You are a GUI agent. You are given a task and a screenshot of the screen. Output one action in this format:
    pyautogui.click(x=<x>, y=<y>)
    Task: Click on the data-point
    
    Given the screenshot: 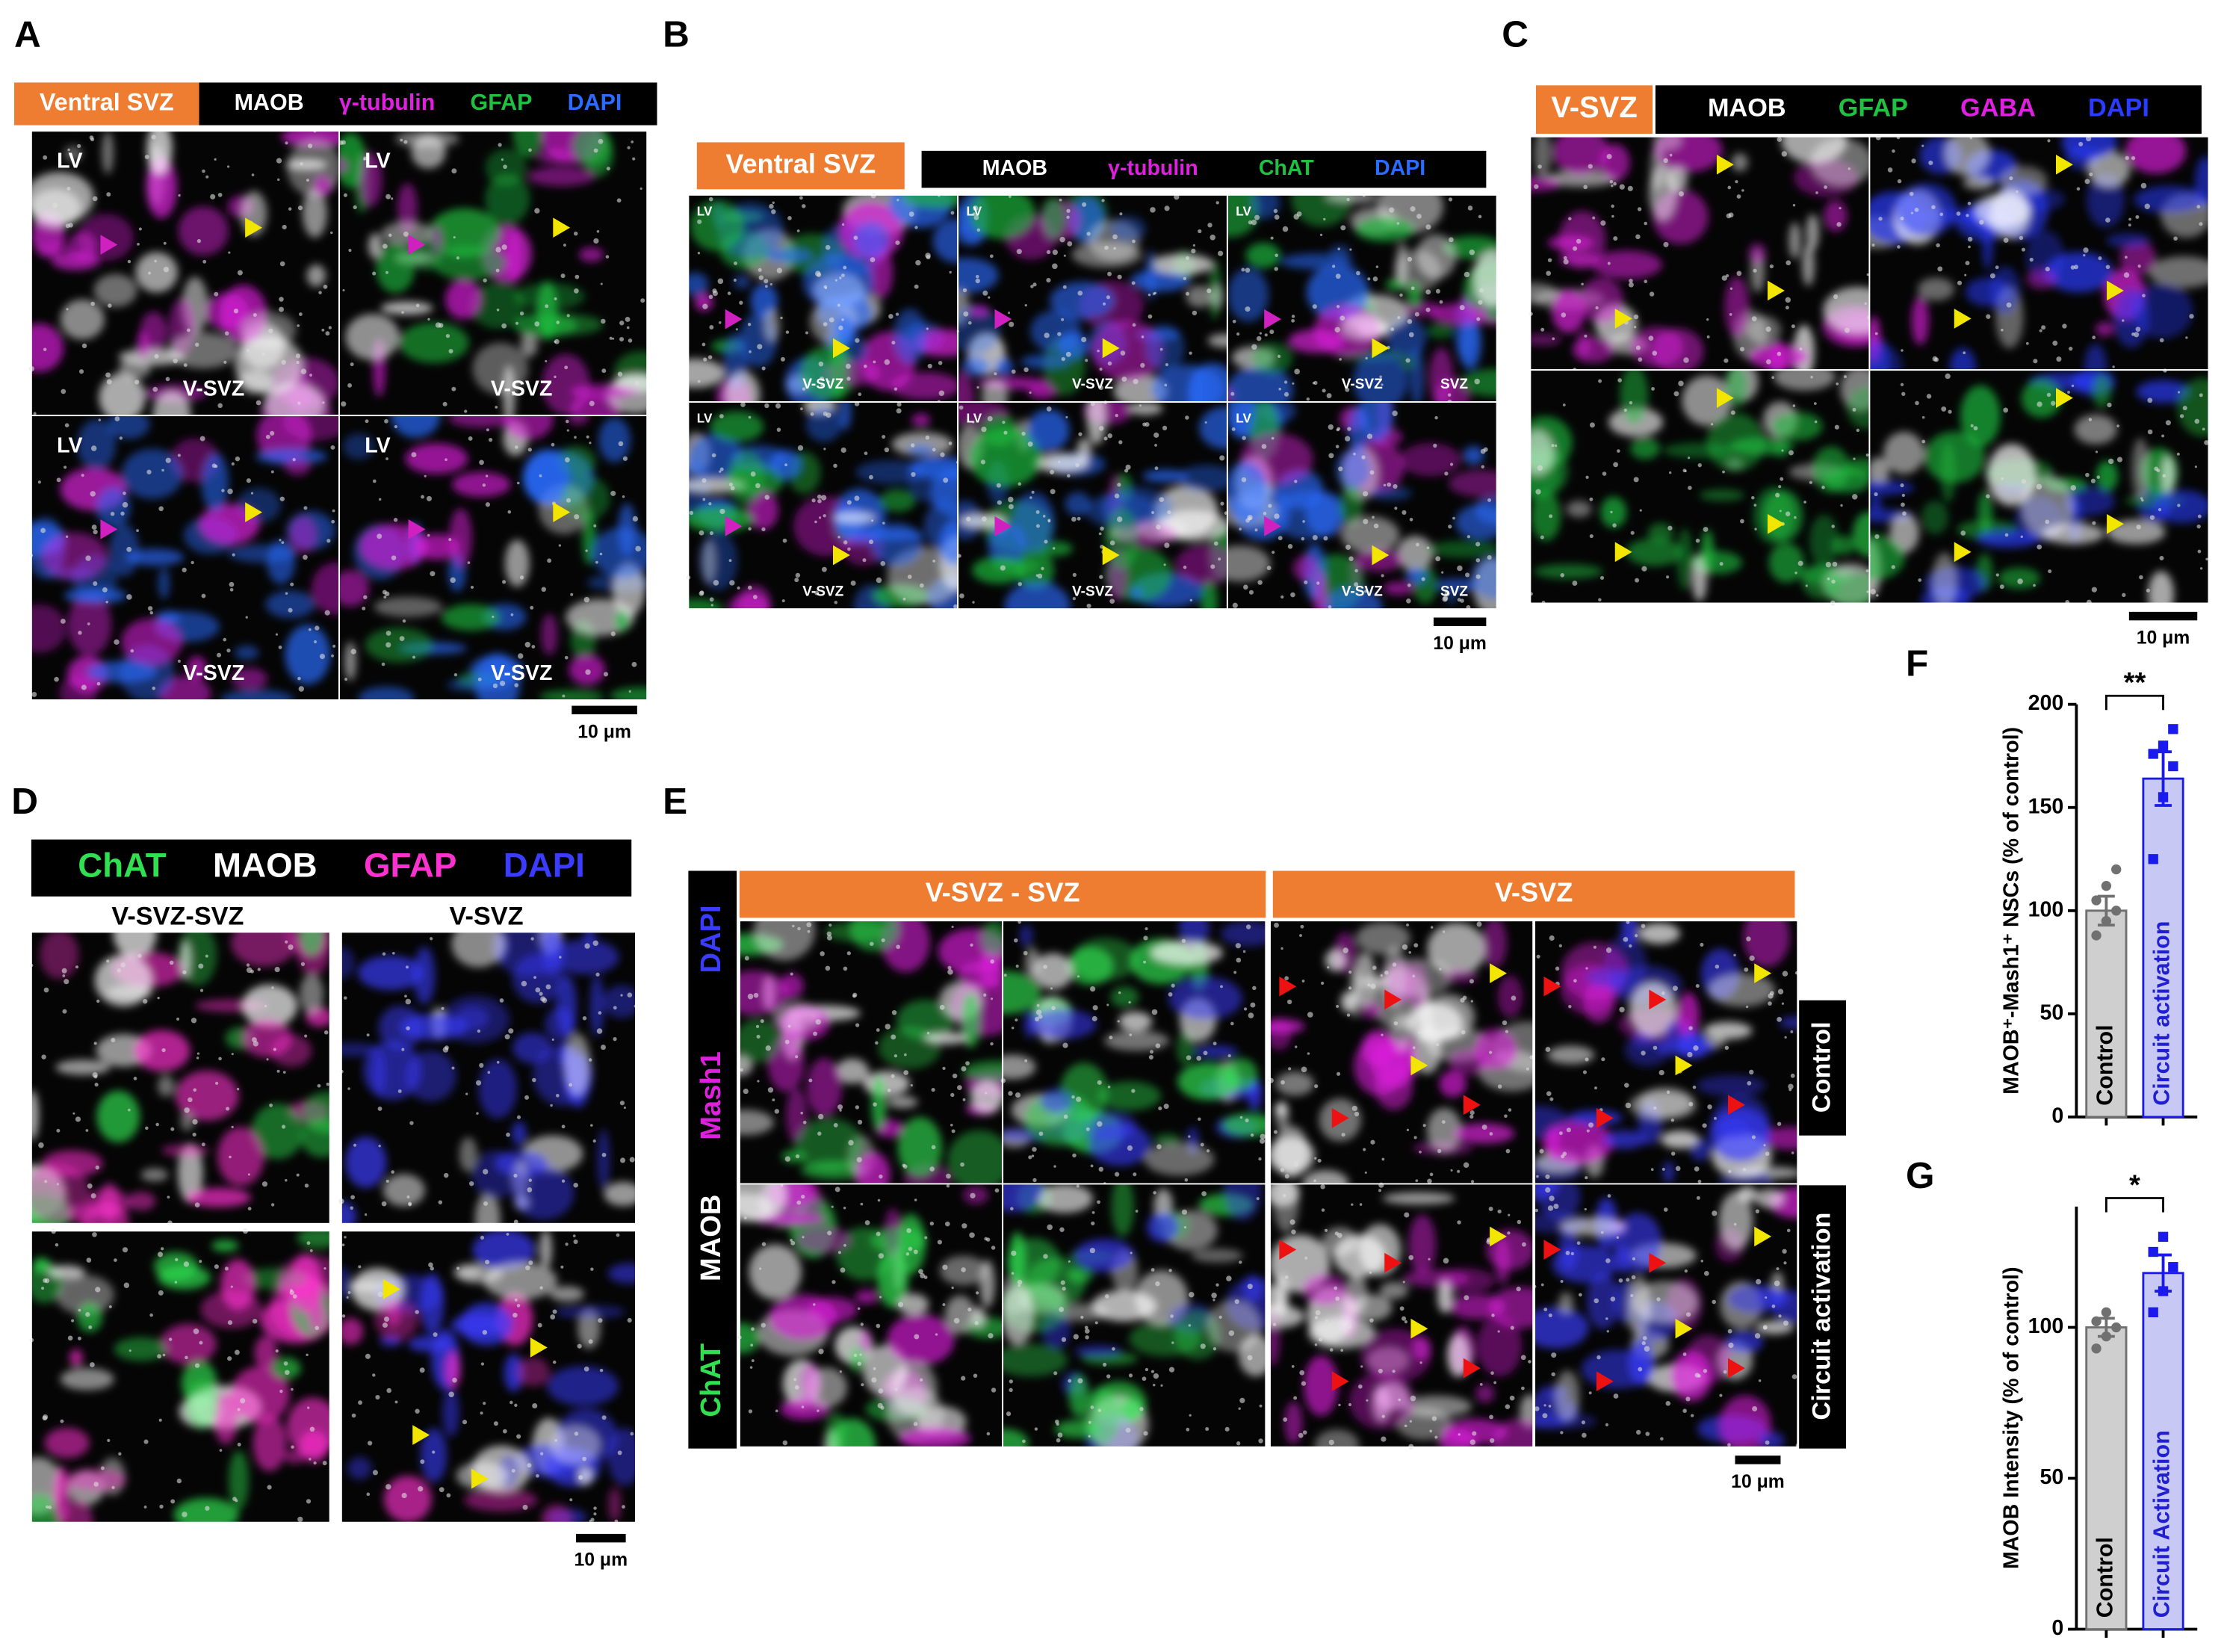 What is the action you would take?
    pyautogui.click(x=2163, y=745)
    